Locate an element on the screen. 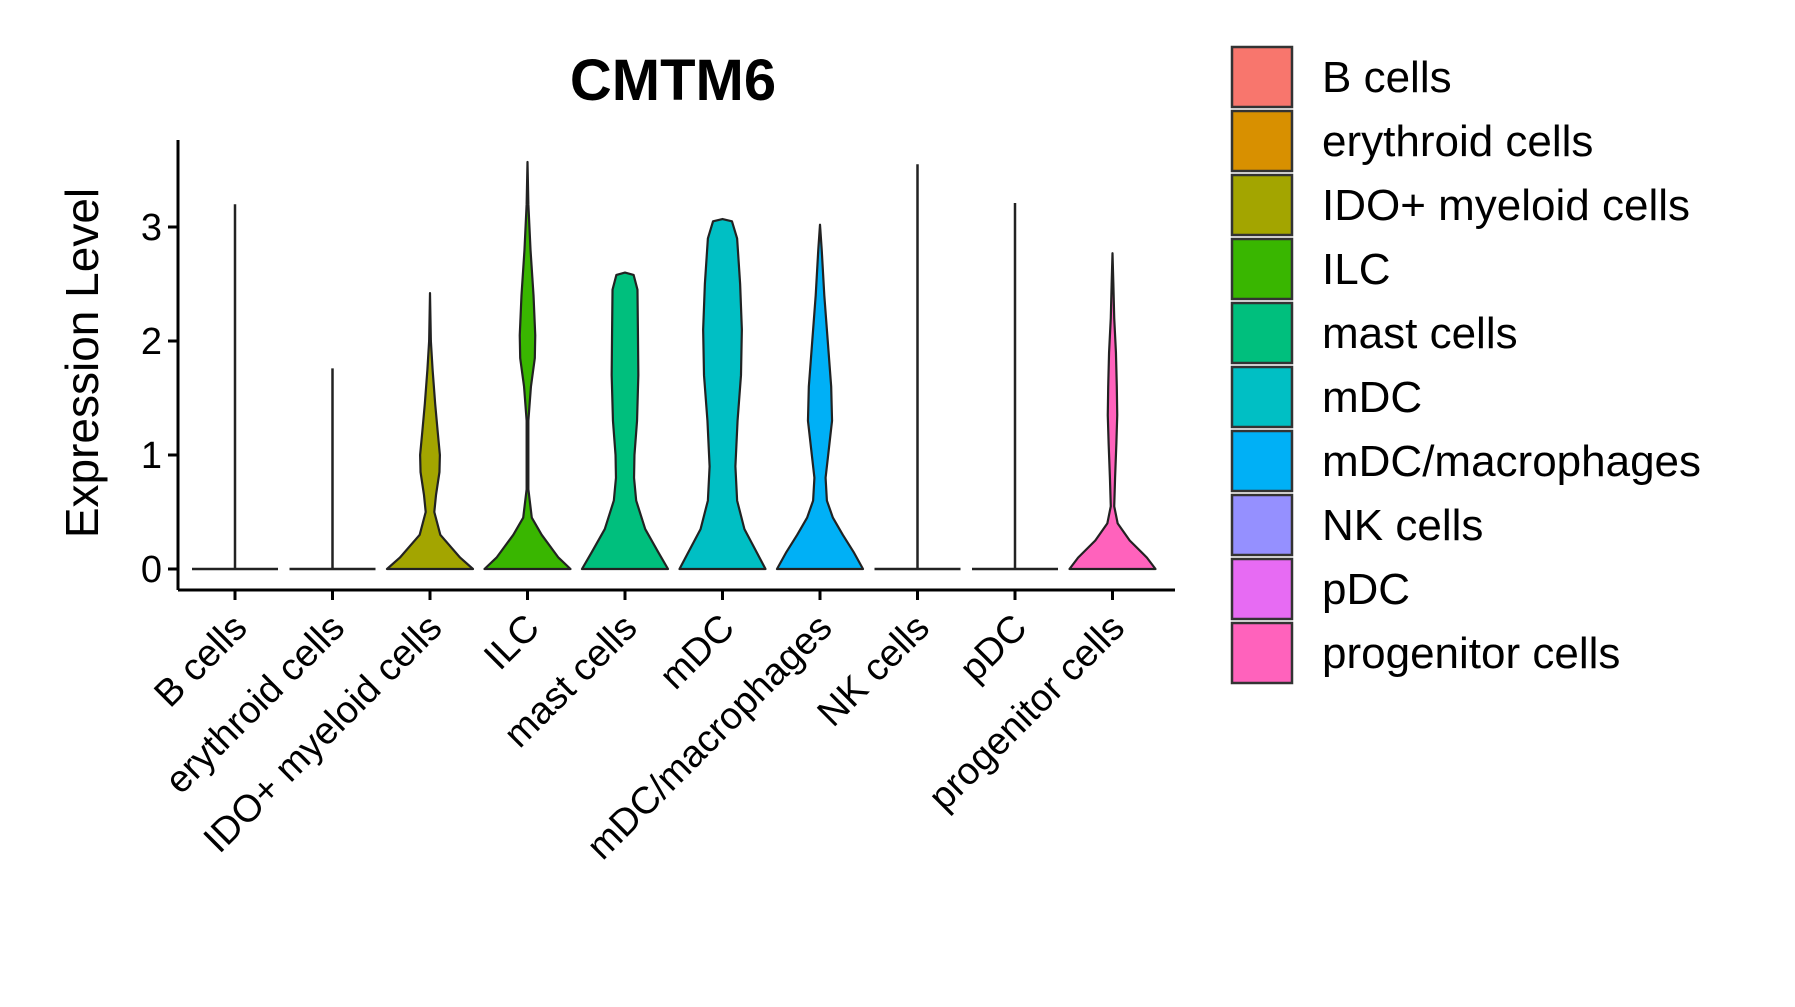 The width and height of the screenshot is (1795, 1007). x-tick-label-ilc: ILC is located at coordinates (512, 643).